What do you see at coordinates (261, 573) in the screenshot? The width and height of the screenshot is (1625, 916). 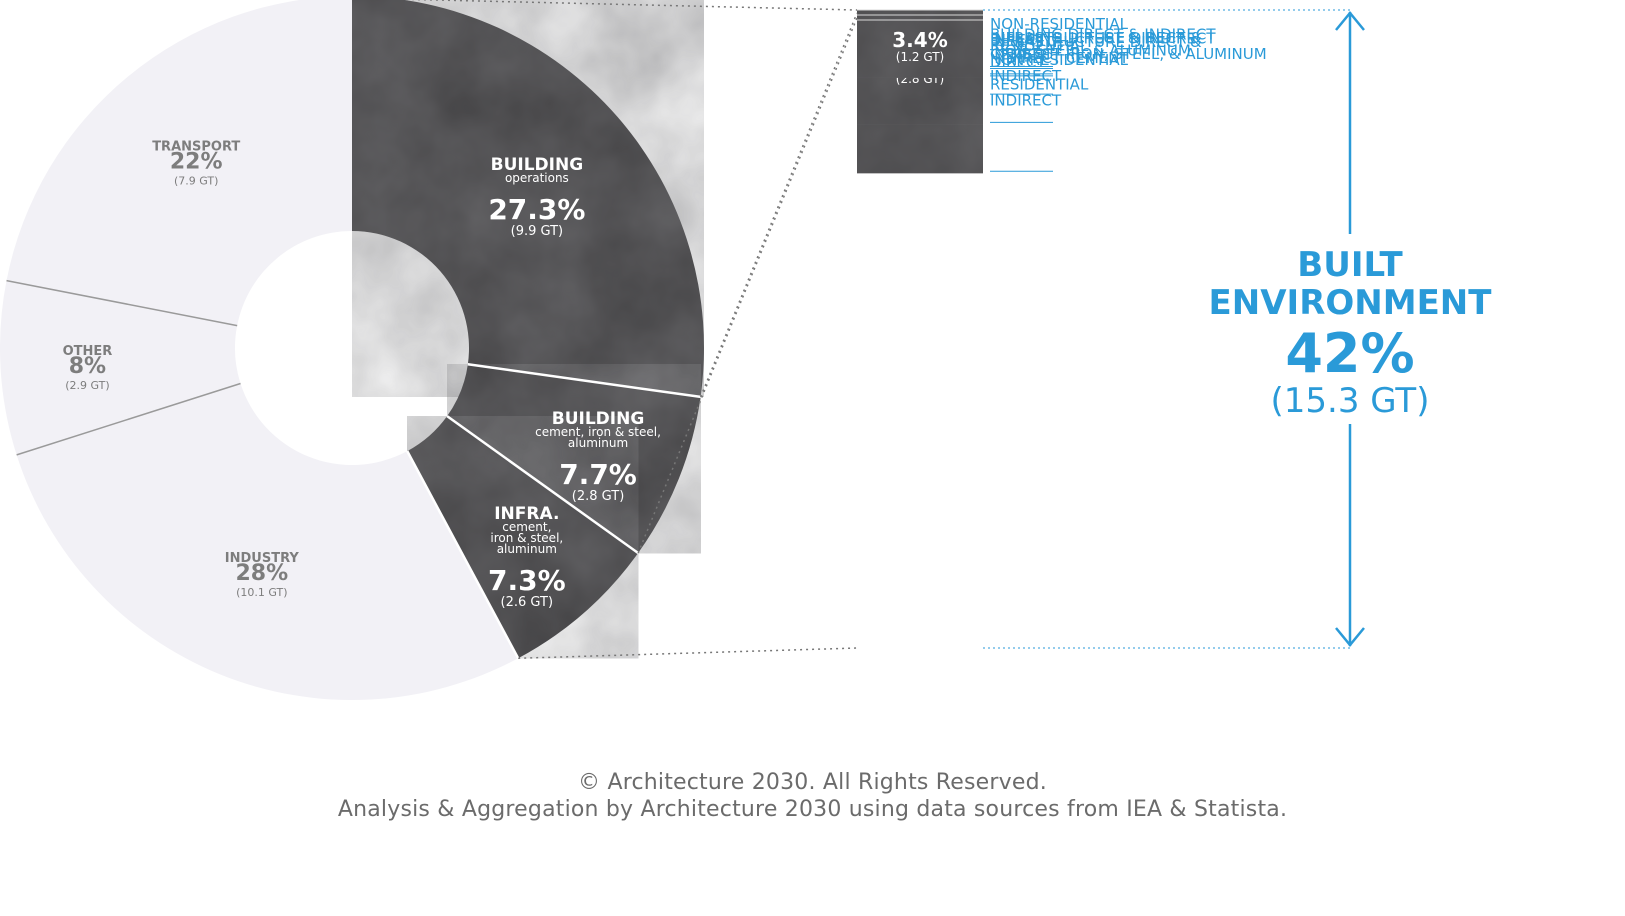 I see `slice-label-percent: 28%` at bounding box center [261, 573].